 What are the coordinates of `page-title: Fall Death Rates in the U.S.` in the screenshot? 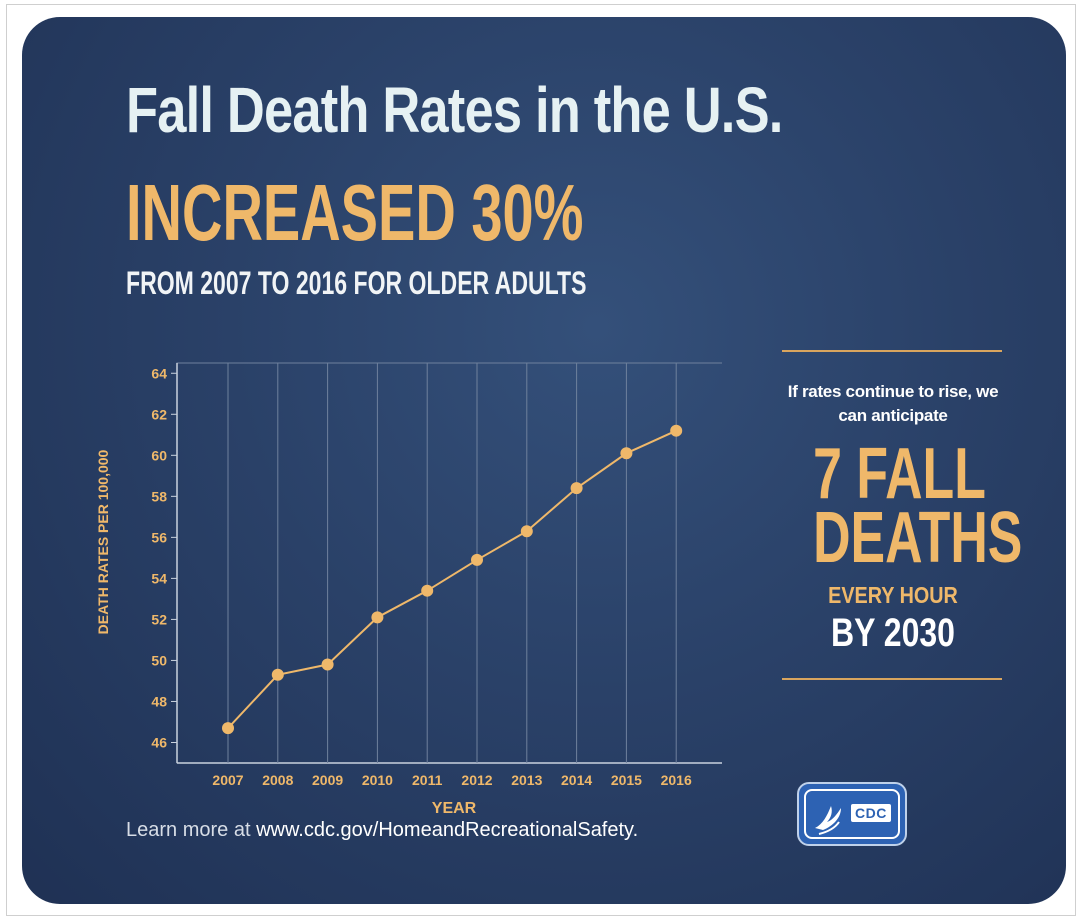 It's located at (454, 110).